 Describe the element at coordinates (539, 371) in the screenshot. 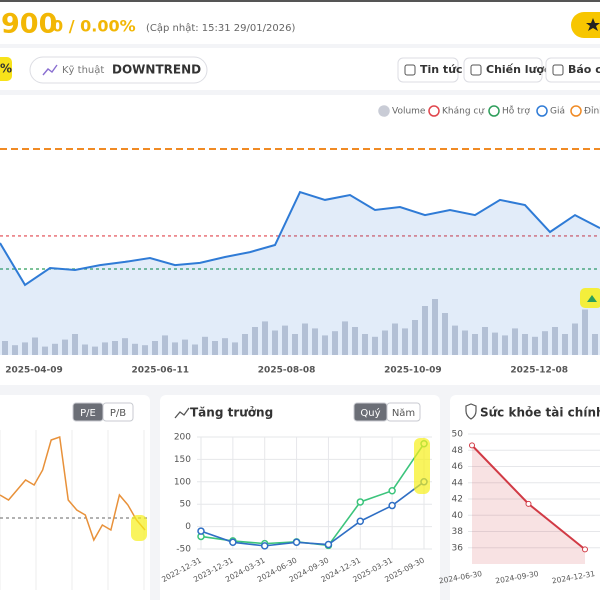

I see `x-tick-label: 2025-12-08` at that location.